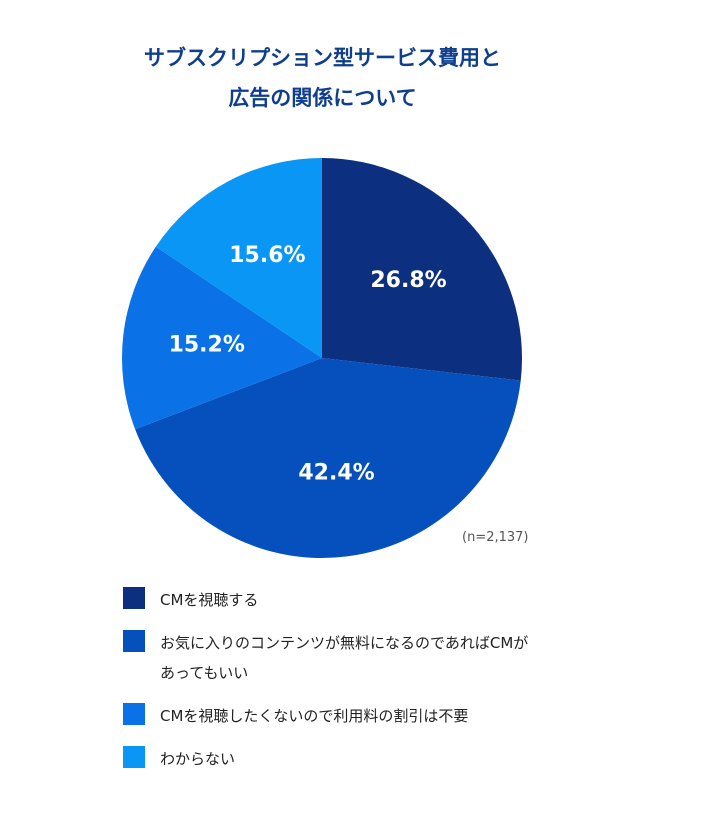 This screenshot has width=727, height=825. I want to click on legend-label: CMを視聴したくないので利用料の割引は不要, so click(314, 716).